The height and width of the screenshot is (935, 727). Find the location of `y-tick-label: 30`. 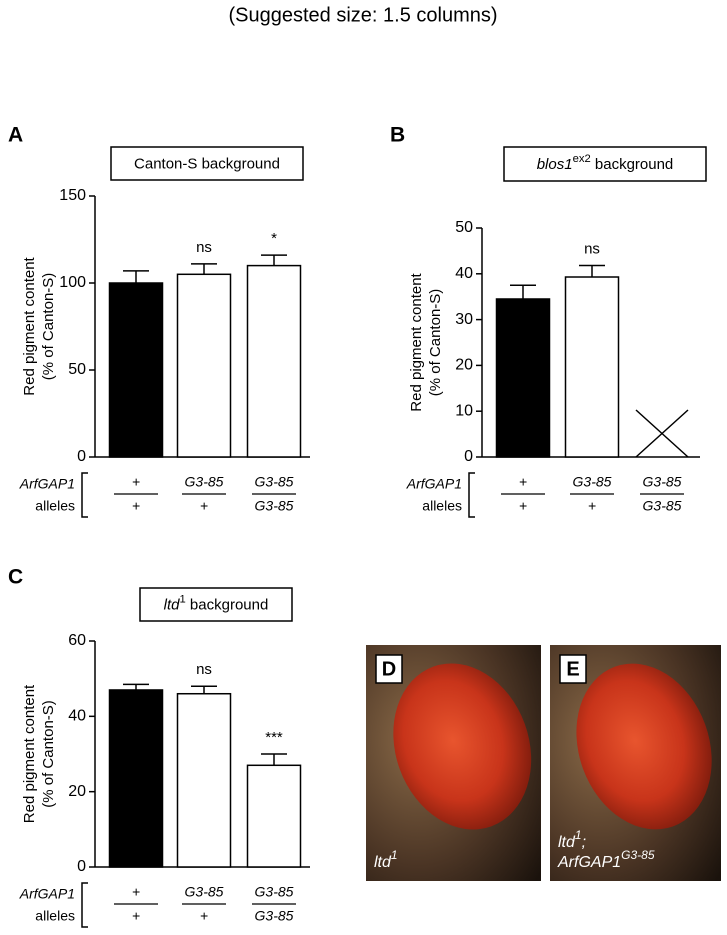

y-tick-label: 30 is located at coordinates (464, 319).